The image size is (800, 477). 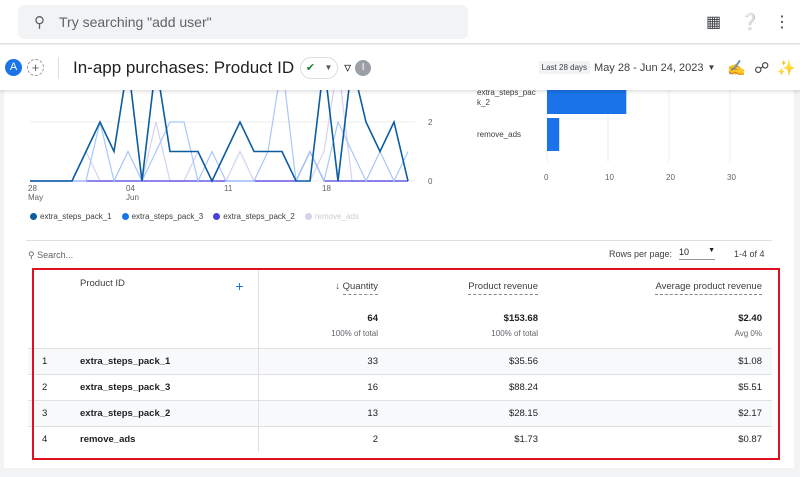 I want to click on product-id: extra_steps_pack_3, so click(x=125, y=387).